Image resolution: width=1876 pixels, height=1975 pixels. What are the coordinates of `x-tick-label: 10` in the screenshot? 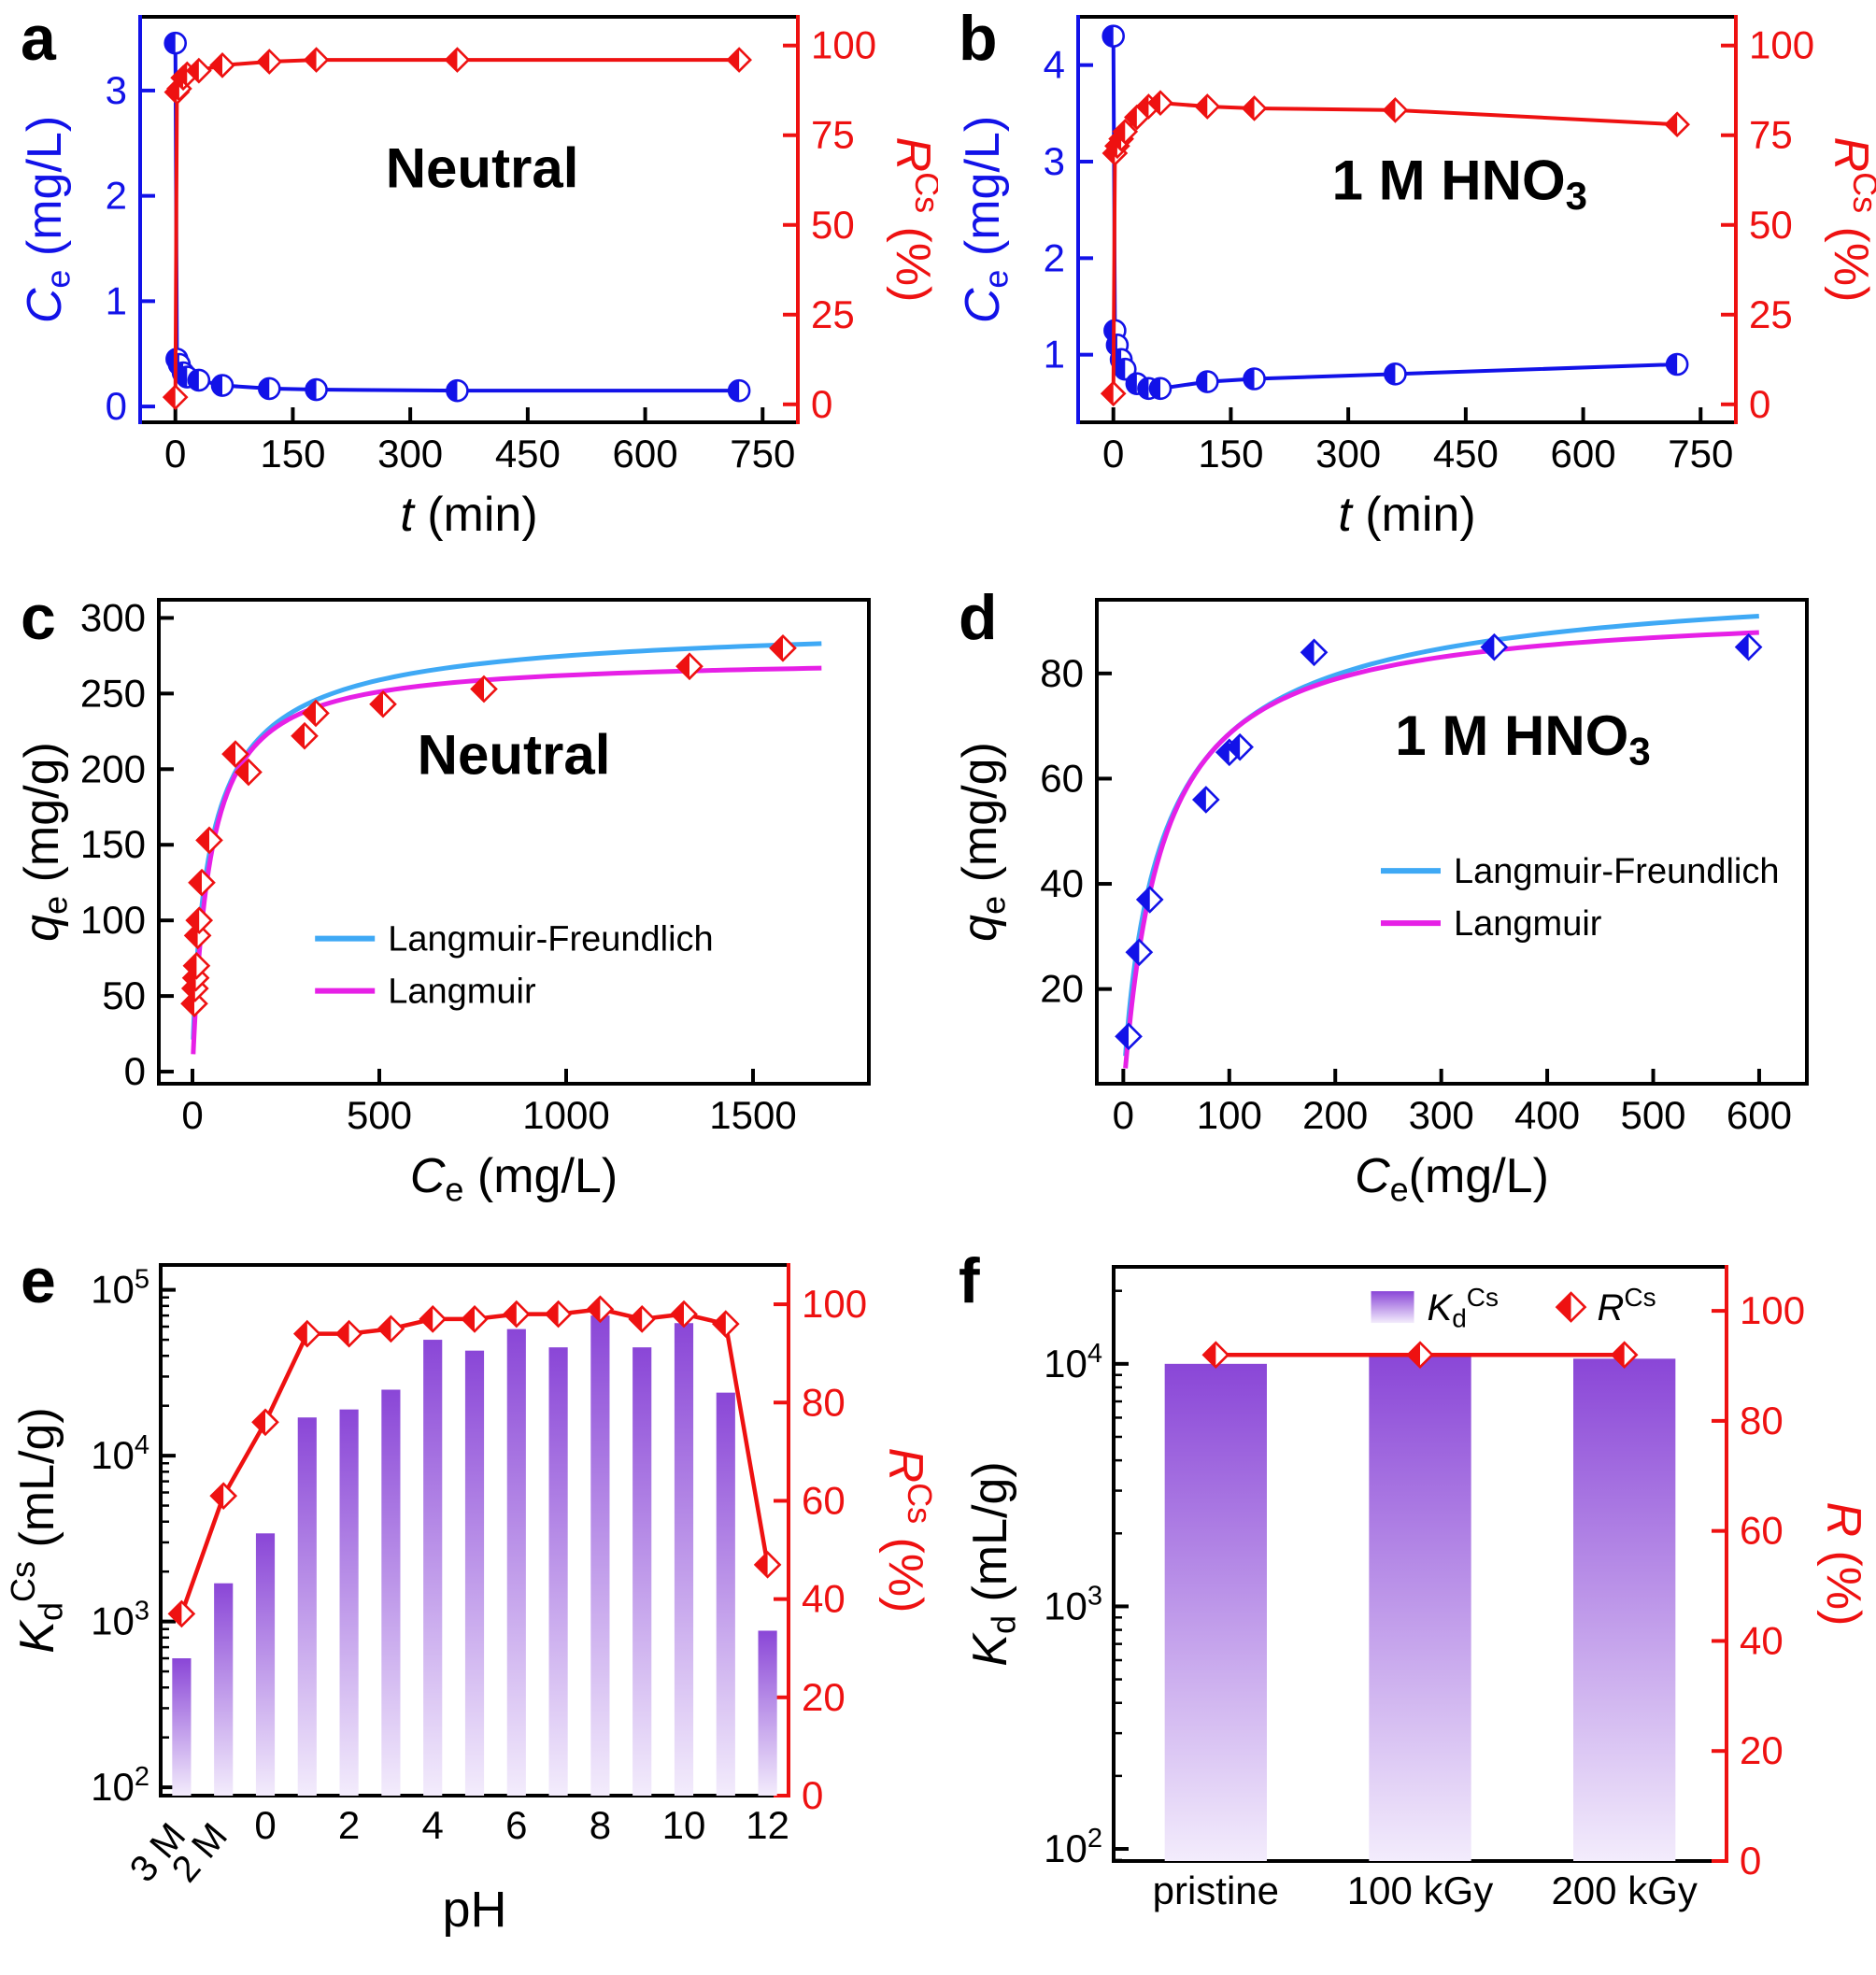 It's located at (684, 1825).